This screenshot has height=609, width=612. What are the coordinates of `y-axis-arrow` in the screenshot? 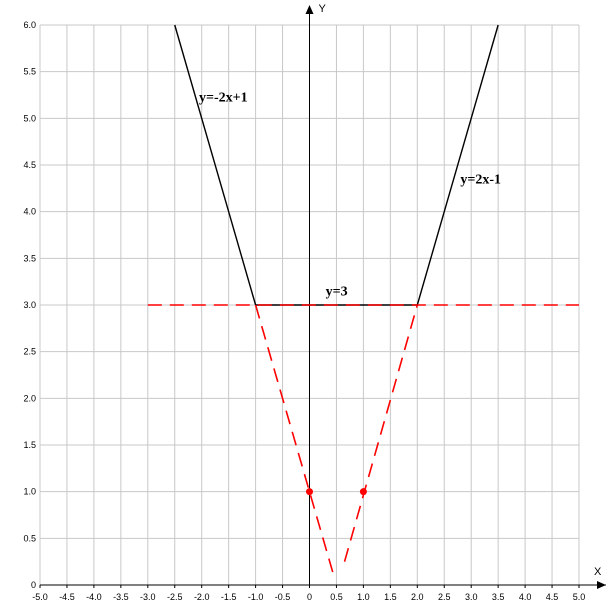 It's located at (309, 9).